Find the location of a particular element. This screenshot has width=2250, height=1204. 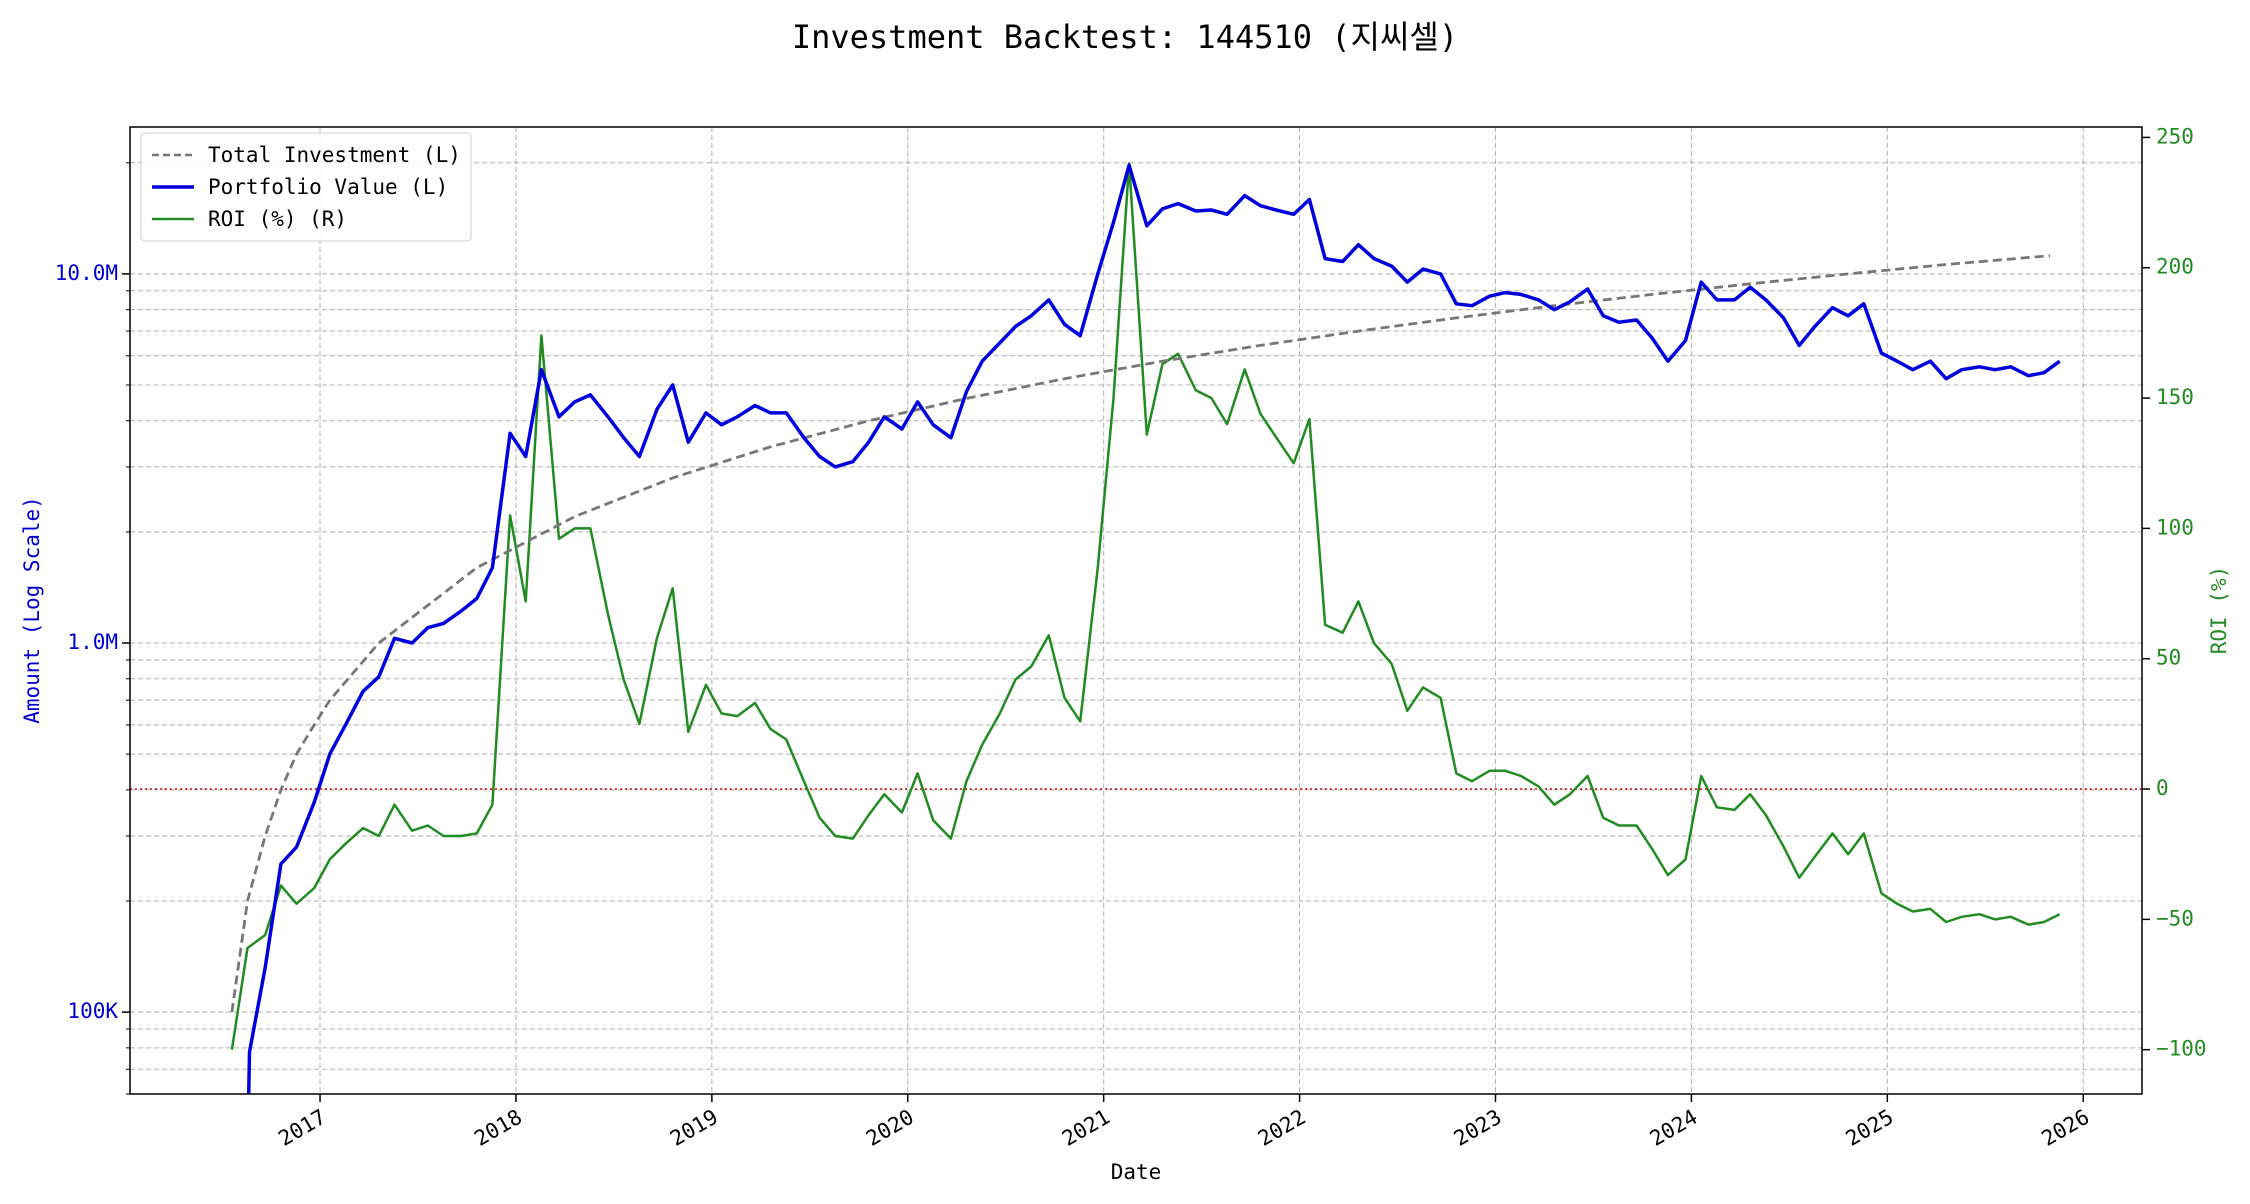

x-tick-label: 2026 is located at coordinates (2066, 1128).